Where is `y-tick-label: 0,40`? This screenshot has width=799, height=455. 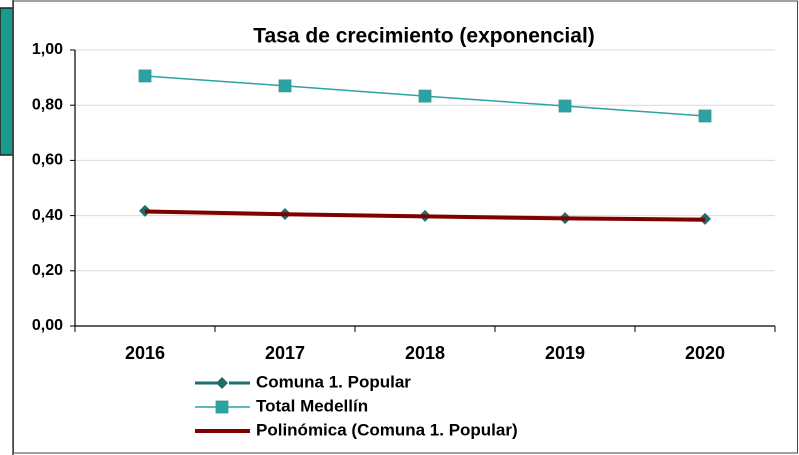
y-tick-label: 0,40 is located at coordinates (47, 215).